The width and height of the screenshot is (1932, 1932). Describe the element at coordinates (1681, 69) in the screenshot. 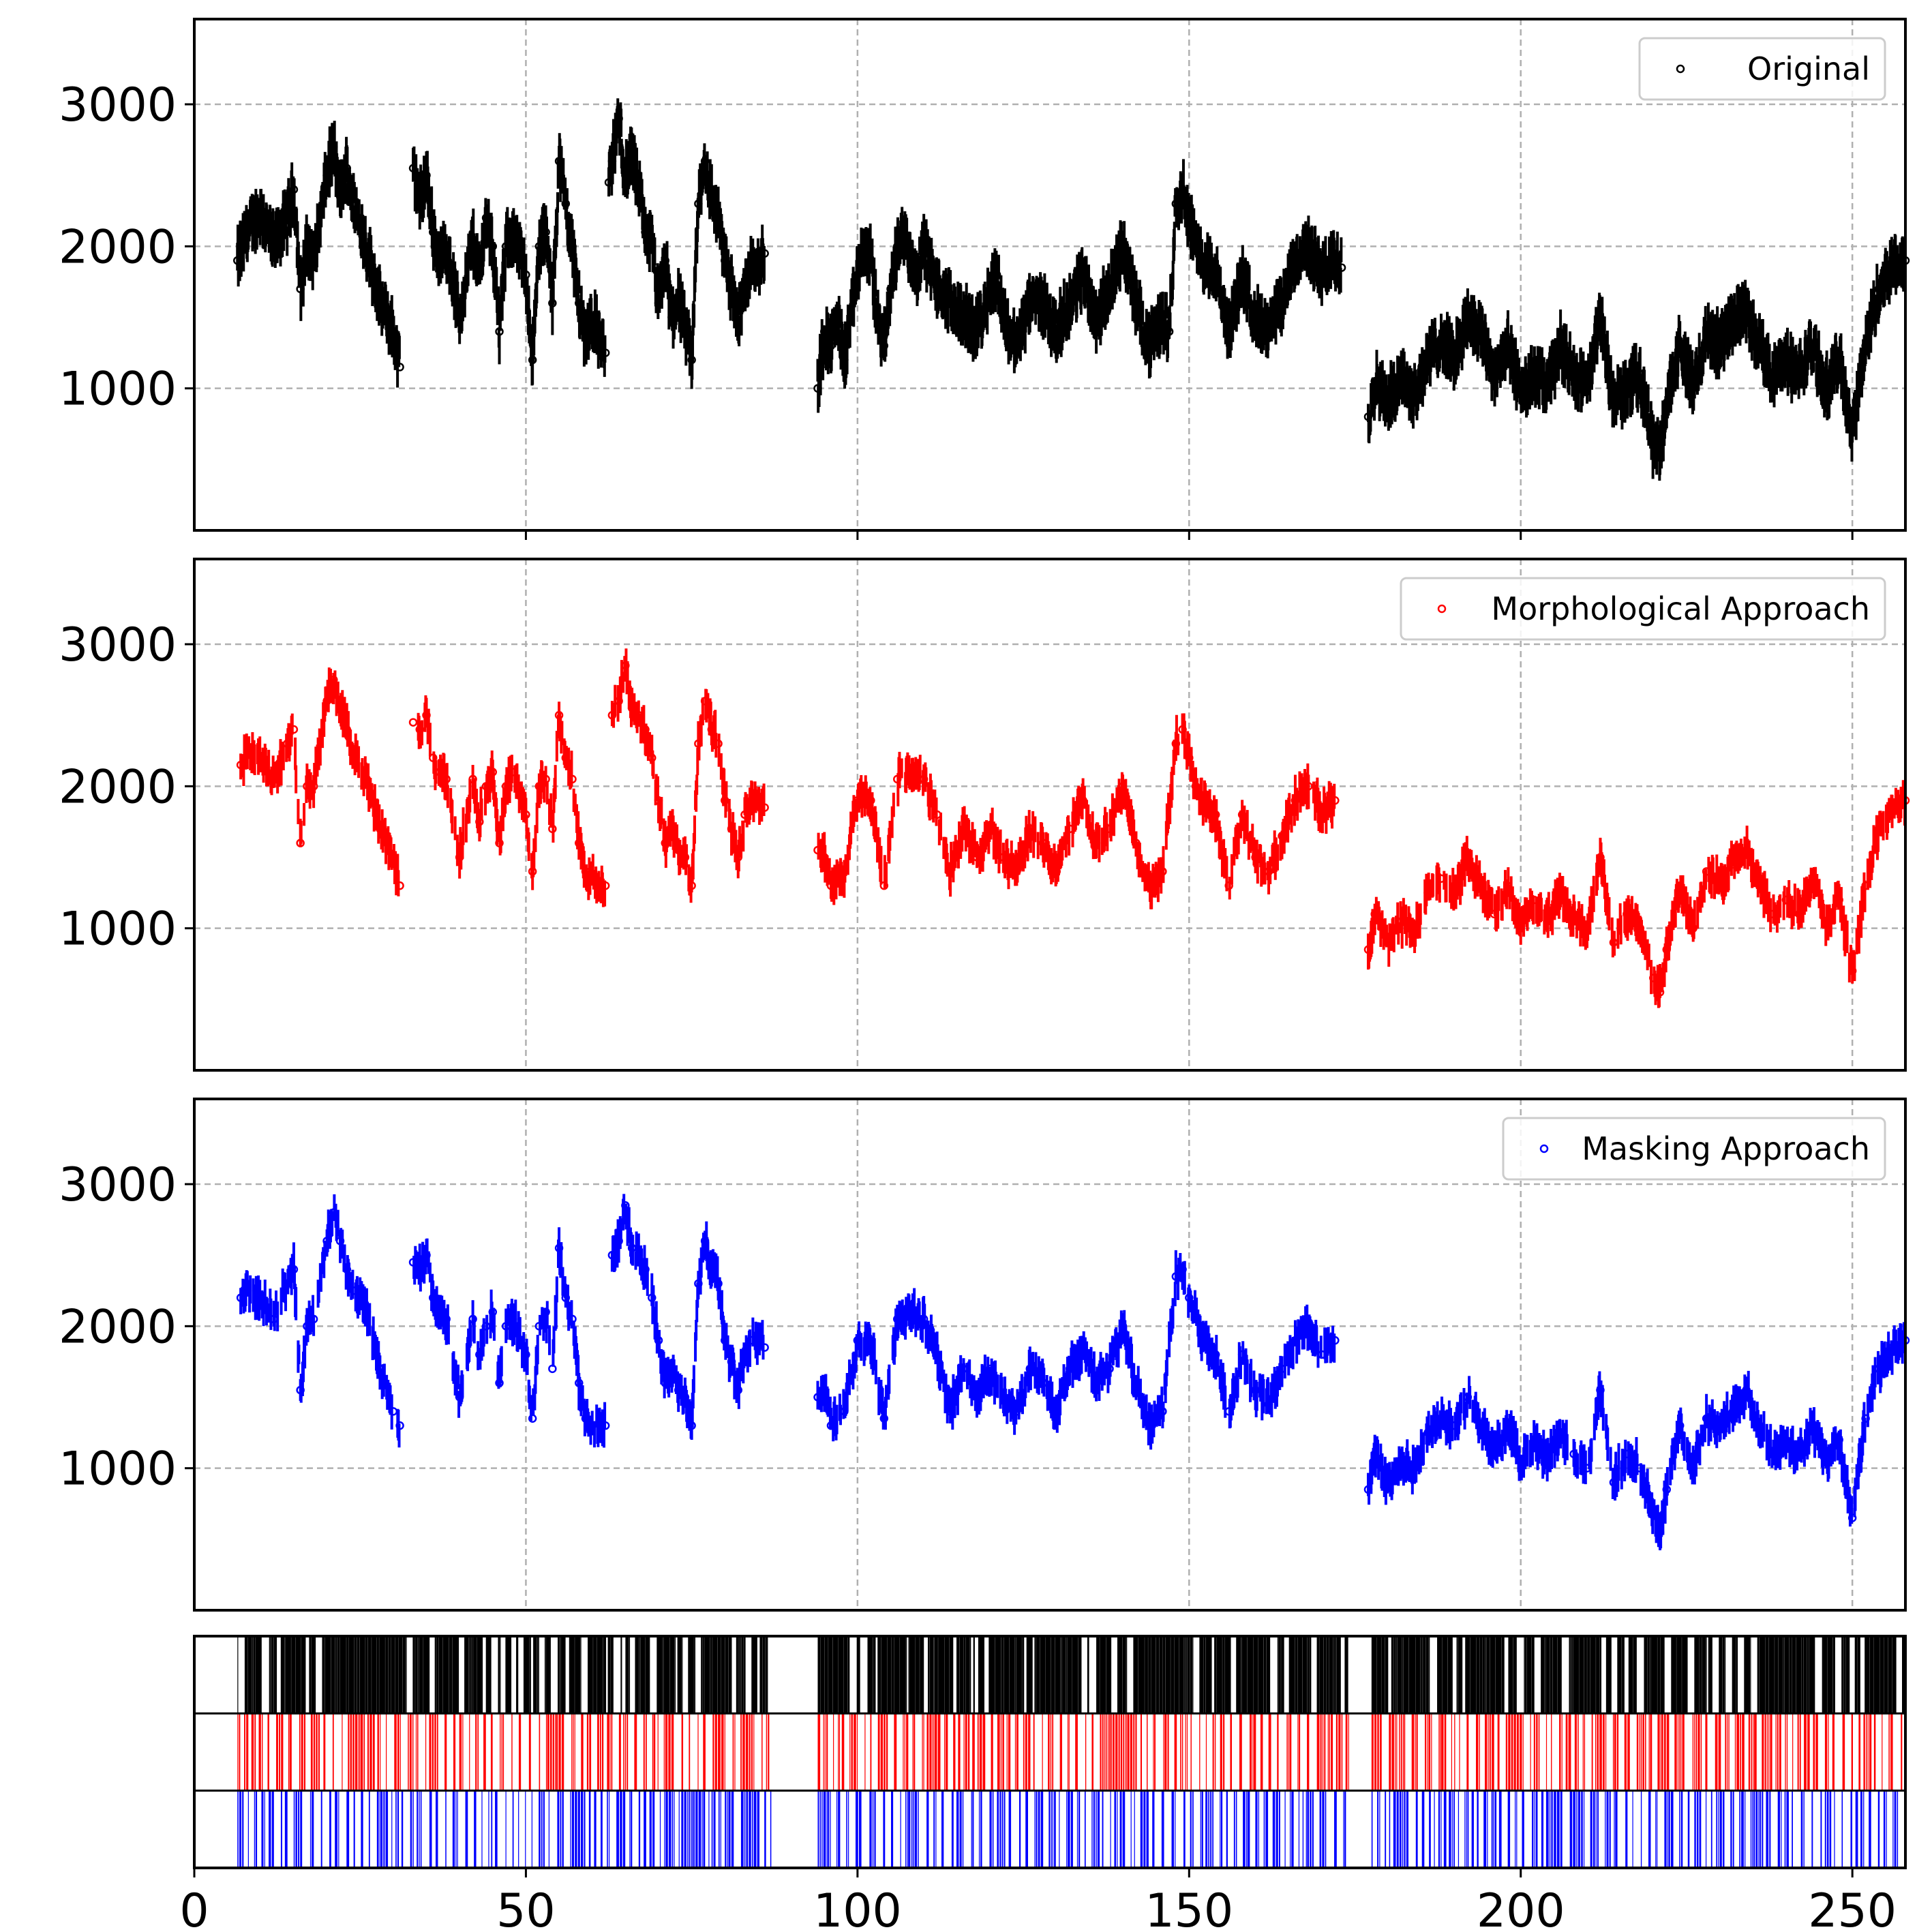

I see `legend-marker` at that location.